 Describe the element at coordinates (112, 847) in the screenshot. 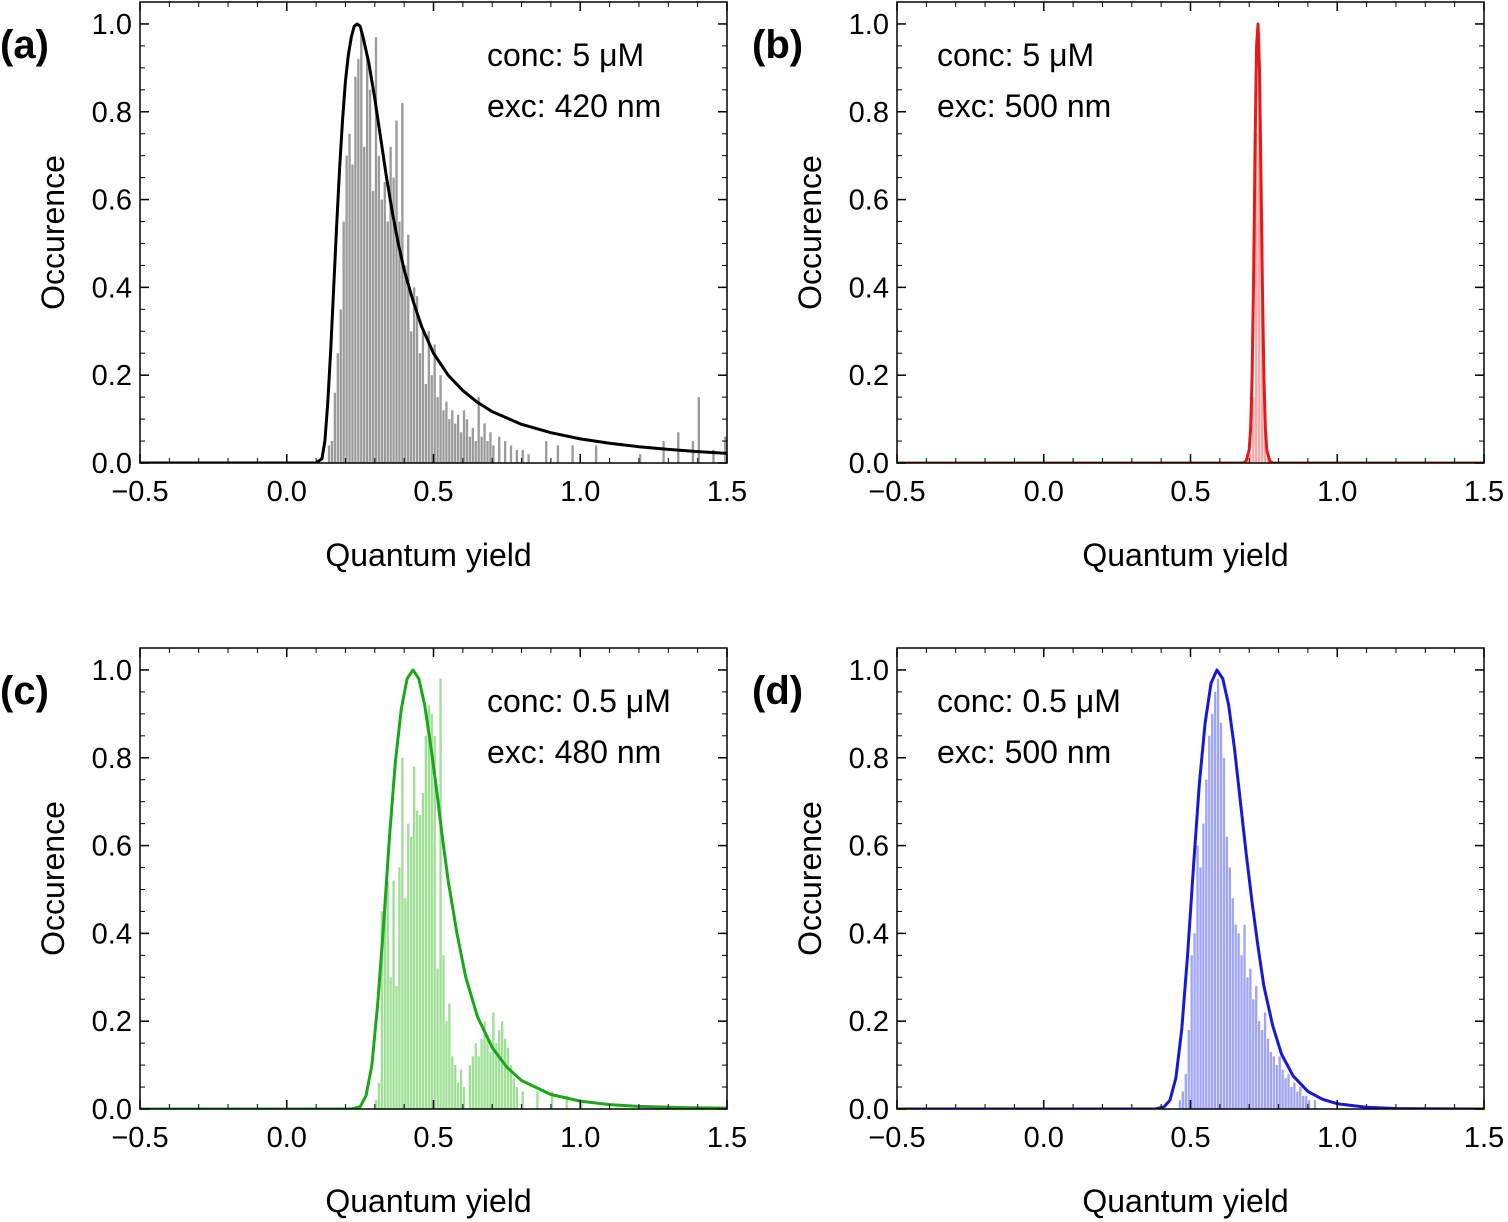

I see `y-tick-label: 0.6` at that location.